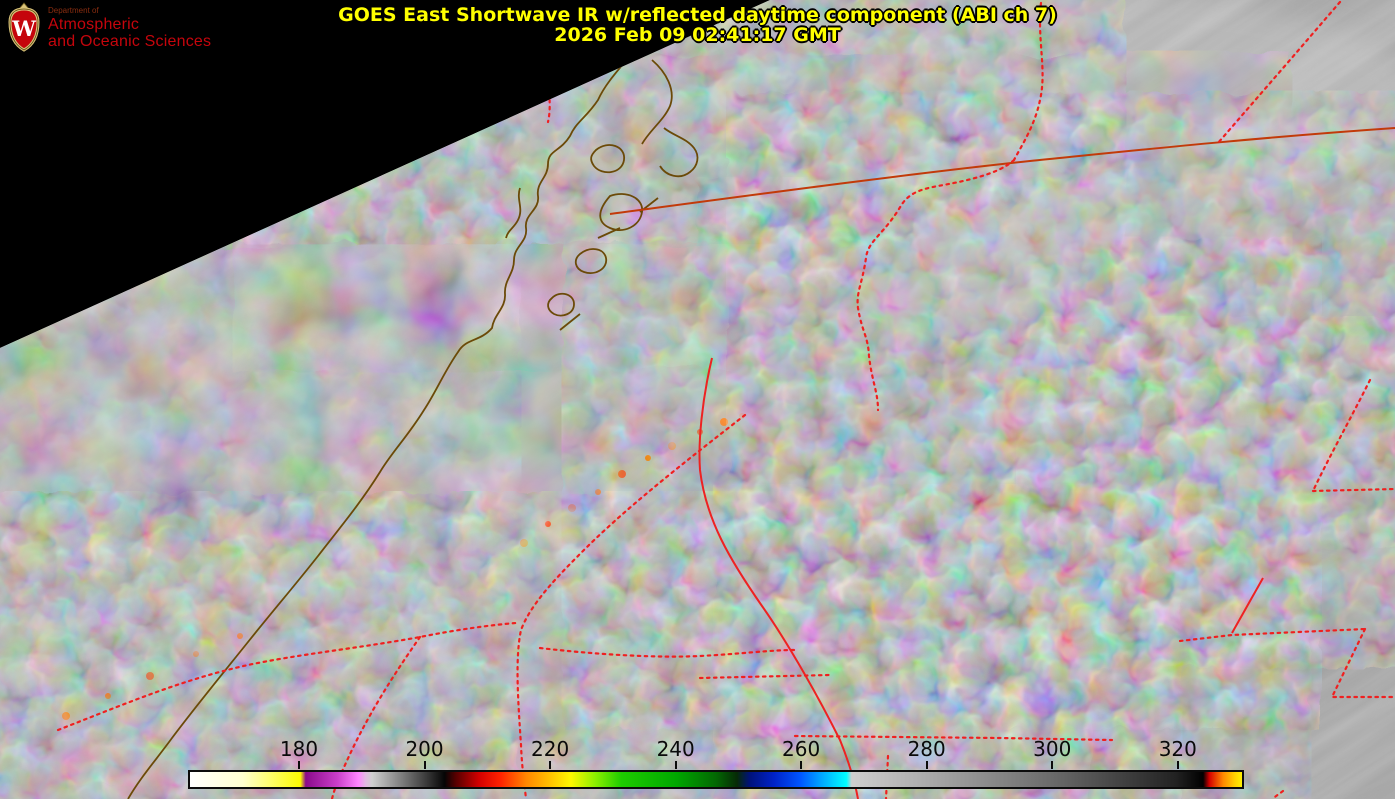 The height and width of the screenshot is (799, 1395). I want to click on colorbar-tick-label: 260, so click(801, 749).